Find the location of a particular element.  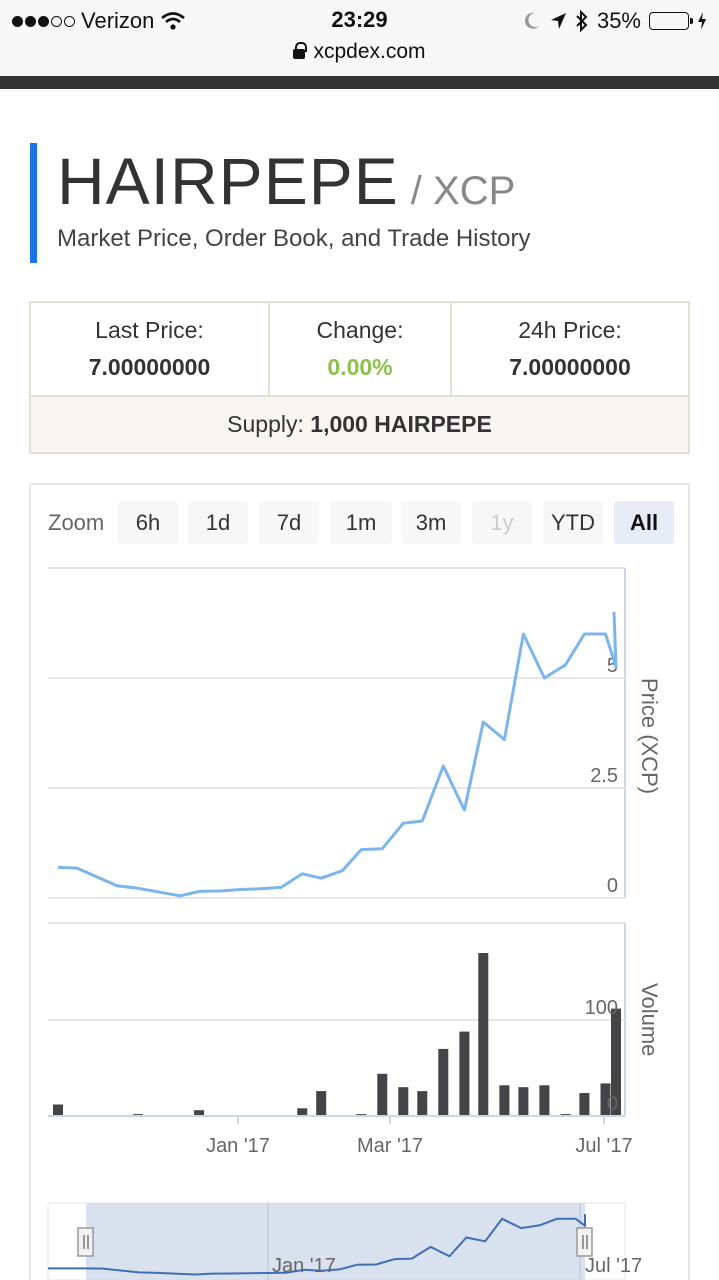

site-top-bar is located at coordinates (359, 82).